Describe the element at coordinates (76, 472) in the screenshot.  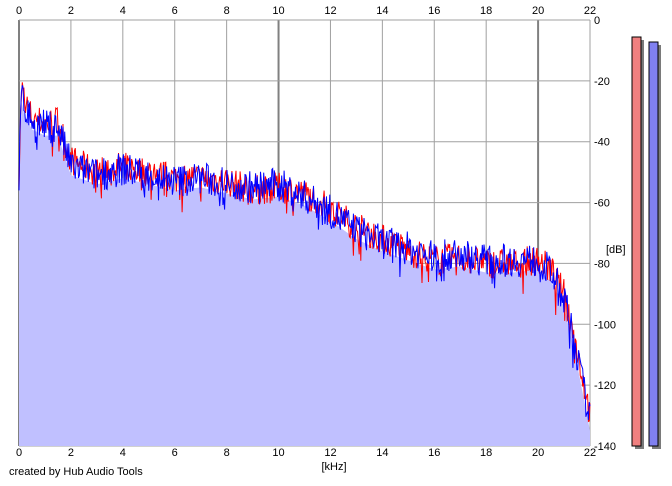
I see `credit-text: created by Hub Audio Tools` at that location.